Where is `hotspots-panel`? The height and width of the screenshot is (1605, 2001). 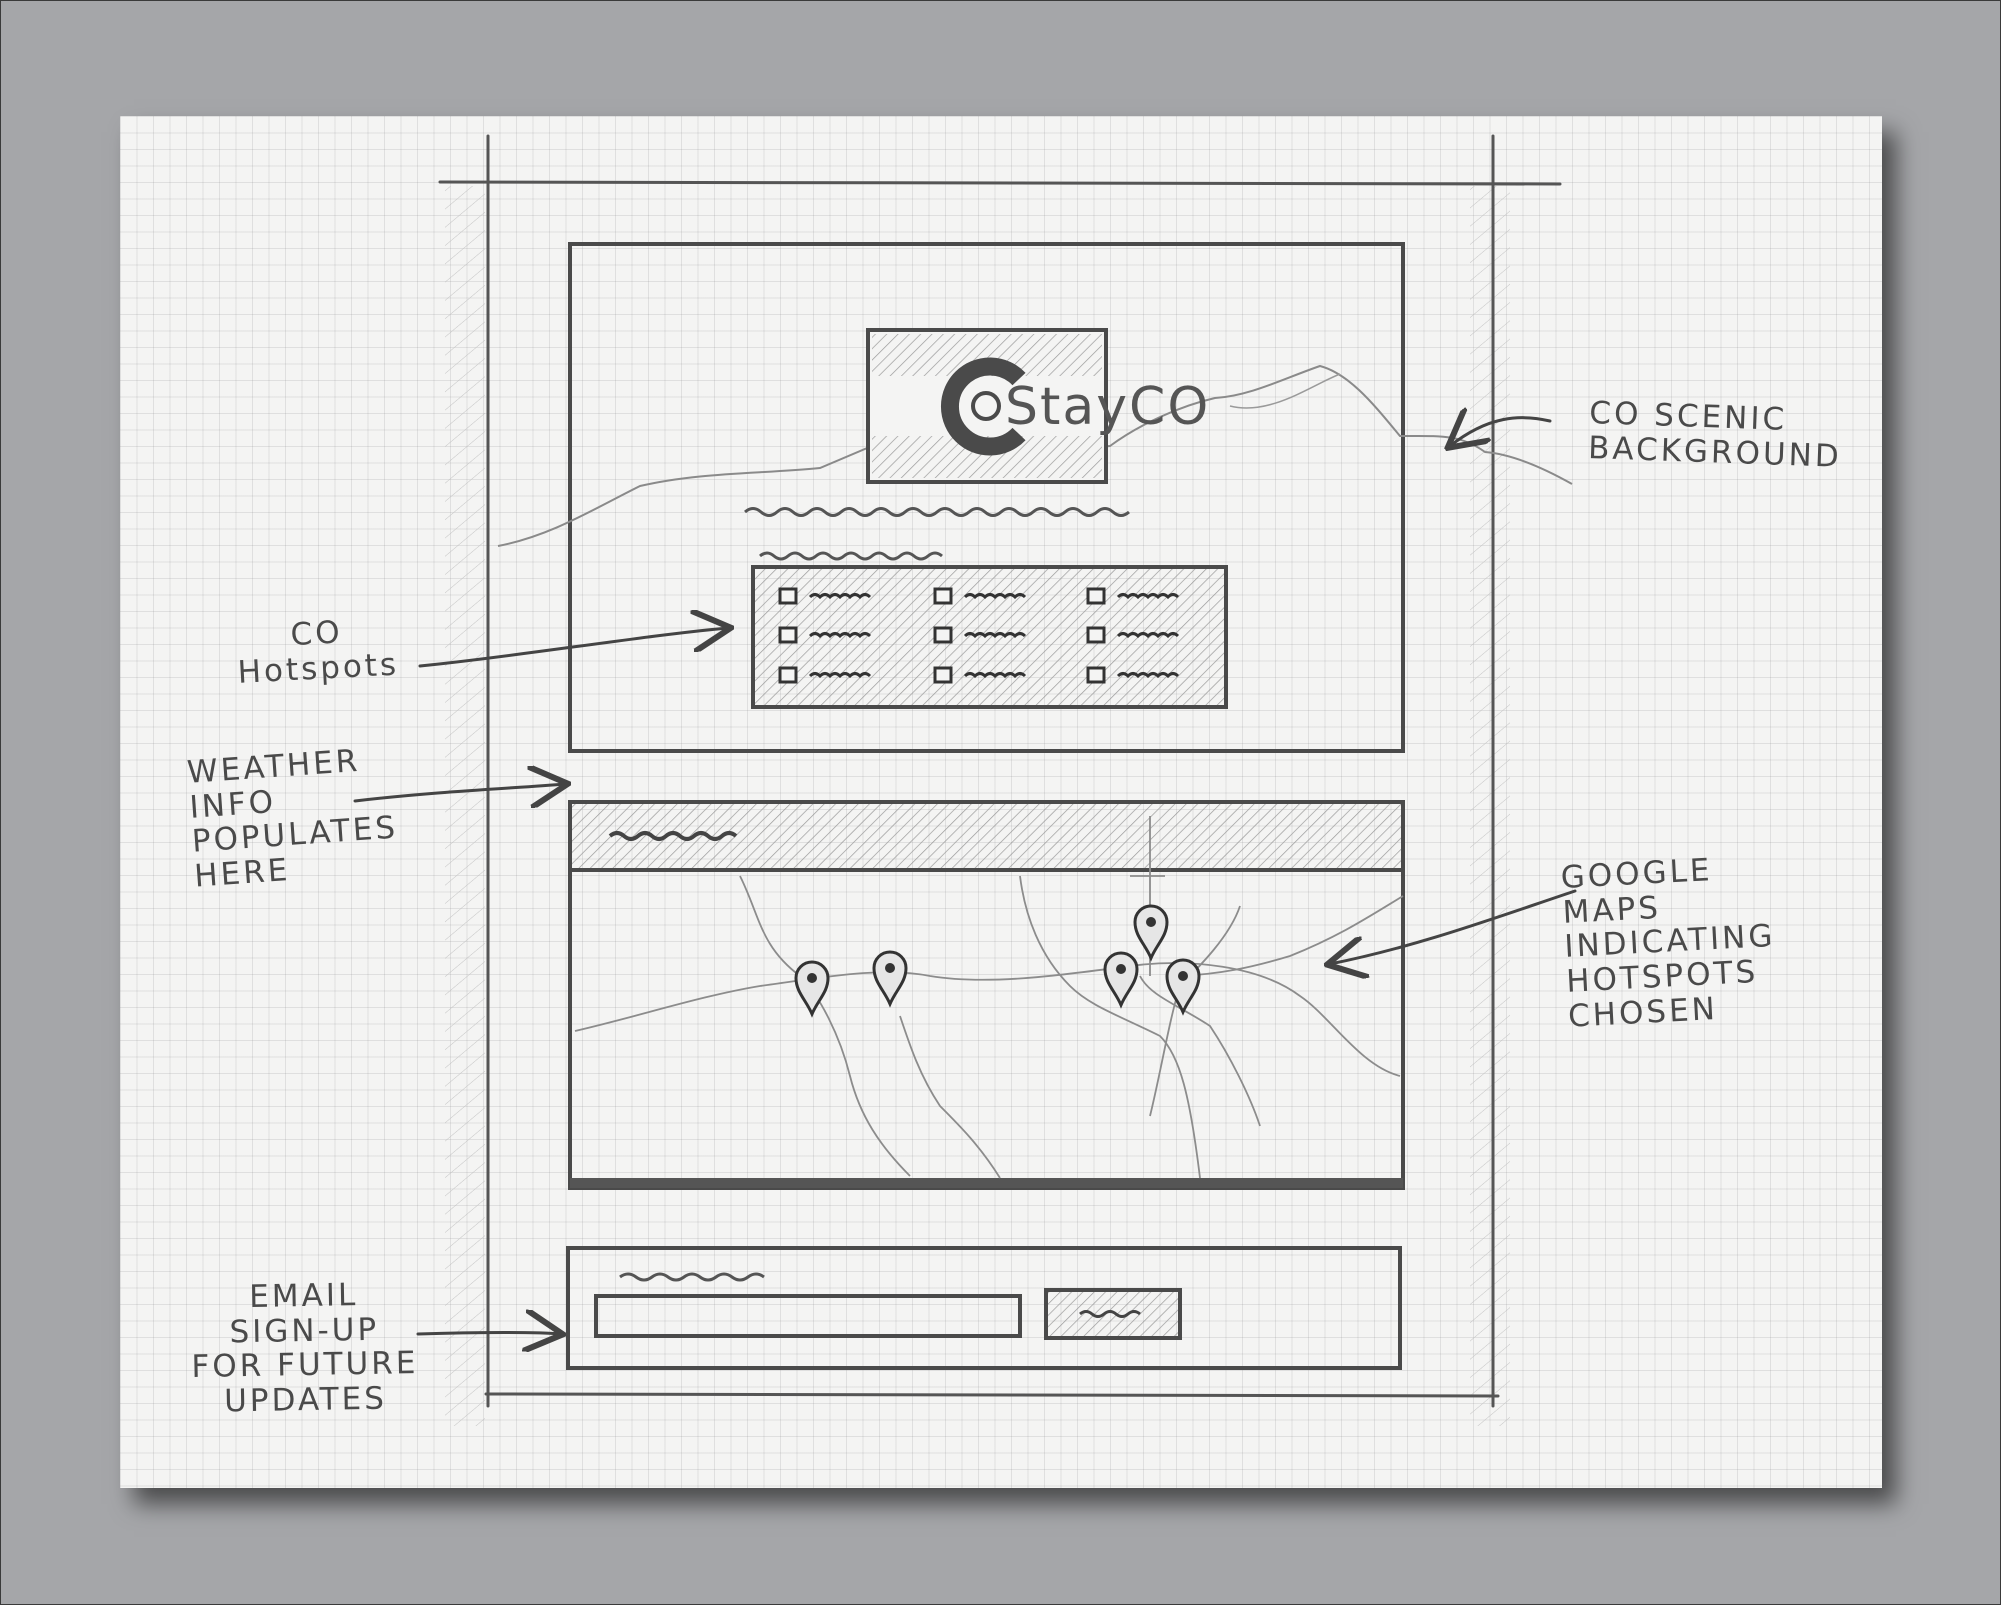 hotspots-panel is located at coordinates (989, 637).